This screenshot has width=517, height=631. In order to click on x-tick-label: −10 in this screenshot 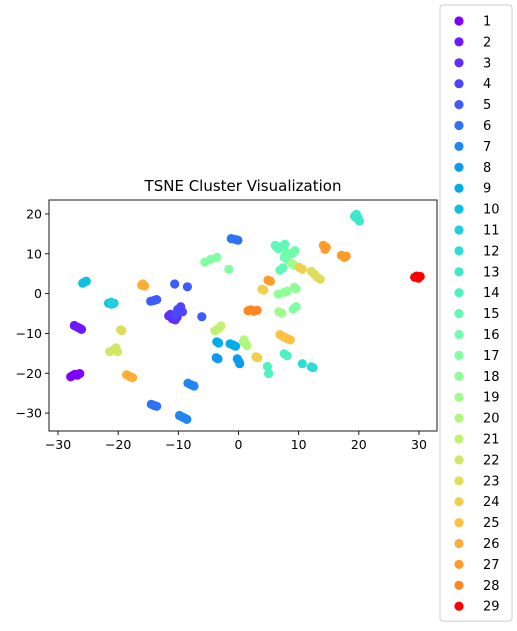, I will do `click(178, 444)`.